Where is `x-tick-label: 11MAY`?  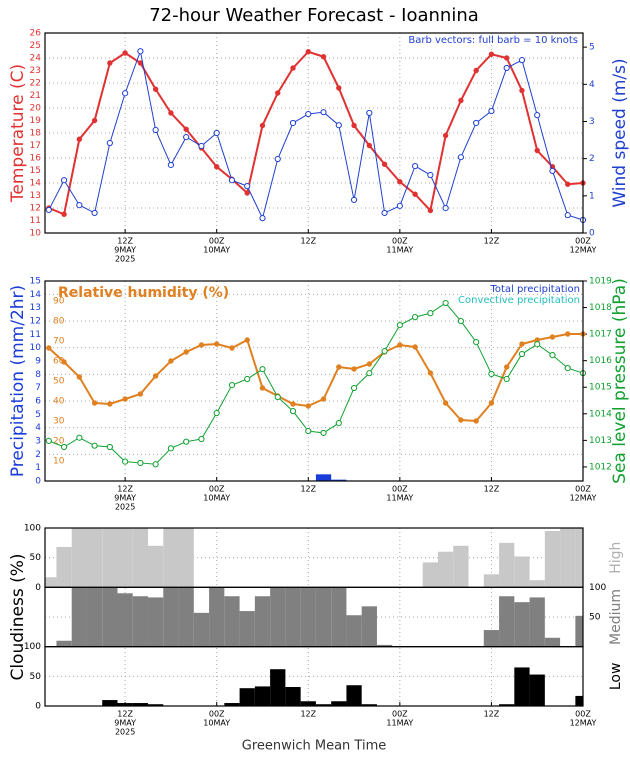
x-tick-label: 11MAY is located at coordinates (399, 250).